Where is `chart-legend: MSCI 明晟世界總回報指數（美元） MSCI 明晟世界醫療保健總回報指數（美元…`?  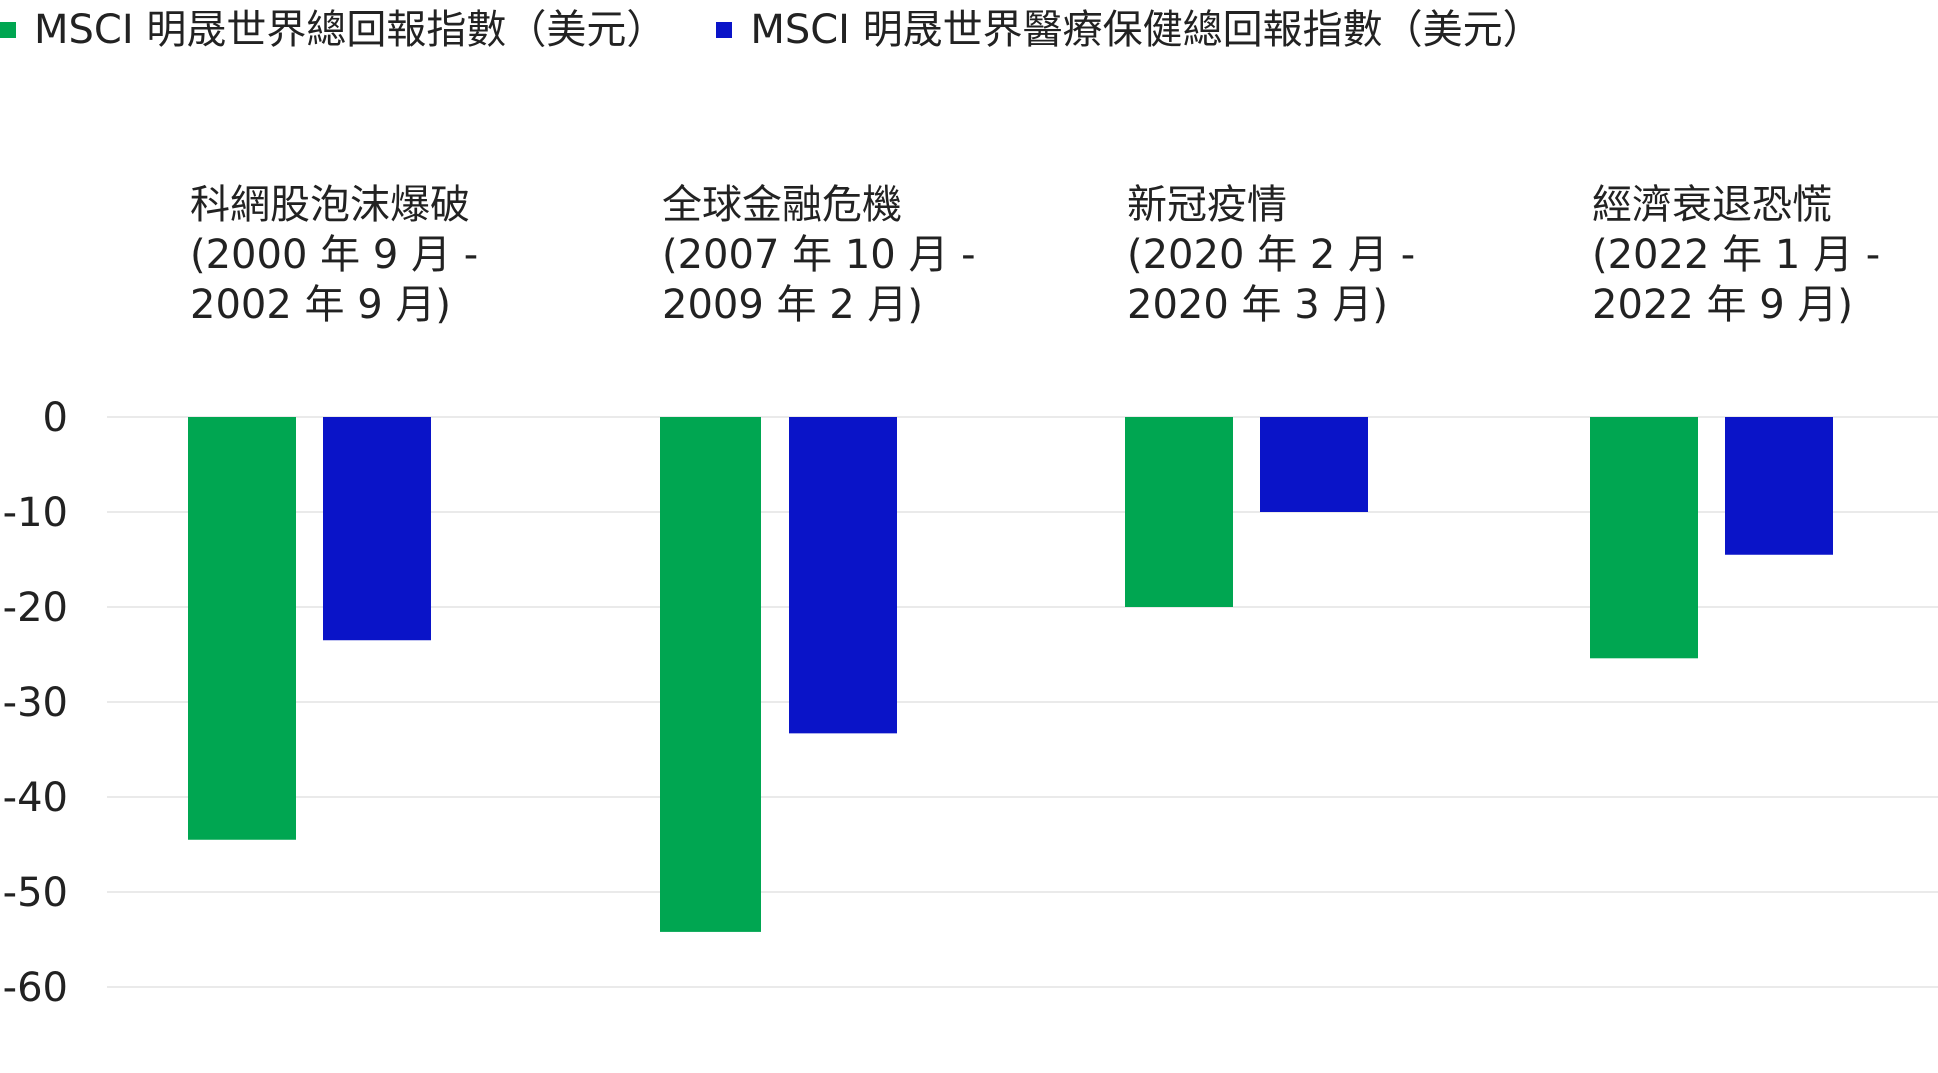
chart-legend: MSCI 明晟世界總回報指數（美元） MSCI 明晟世界醫療保健總回報指數（美元… is located at coordinates (796, 30).